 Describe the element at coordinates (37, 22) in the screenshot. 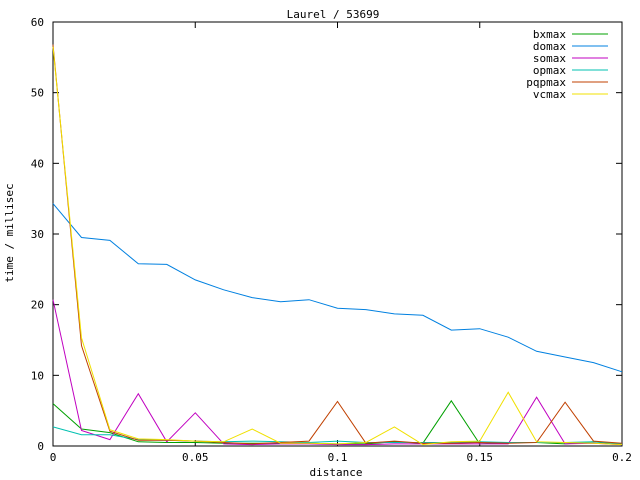

I see `y-tick-label: 60` at that location.